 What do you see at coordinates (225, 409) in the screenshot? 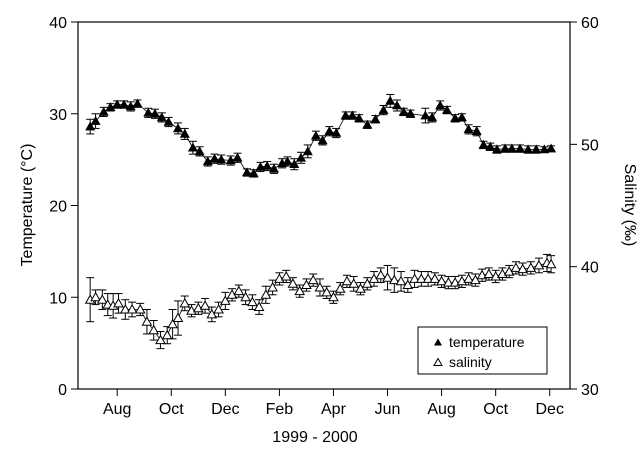
I see `x-tick-label-dec-2: Dec` at bounding box center [225, 409].